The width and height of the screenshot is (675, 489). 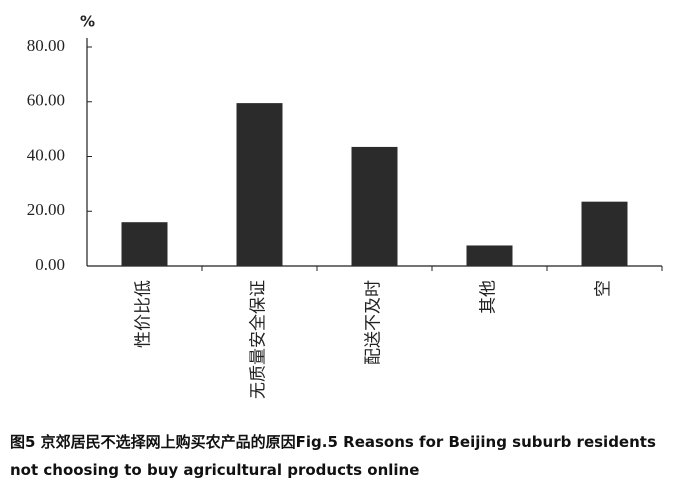 I want to click on y-tick-label: 40.00, so click(x=46, y=154).